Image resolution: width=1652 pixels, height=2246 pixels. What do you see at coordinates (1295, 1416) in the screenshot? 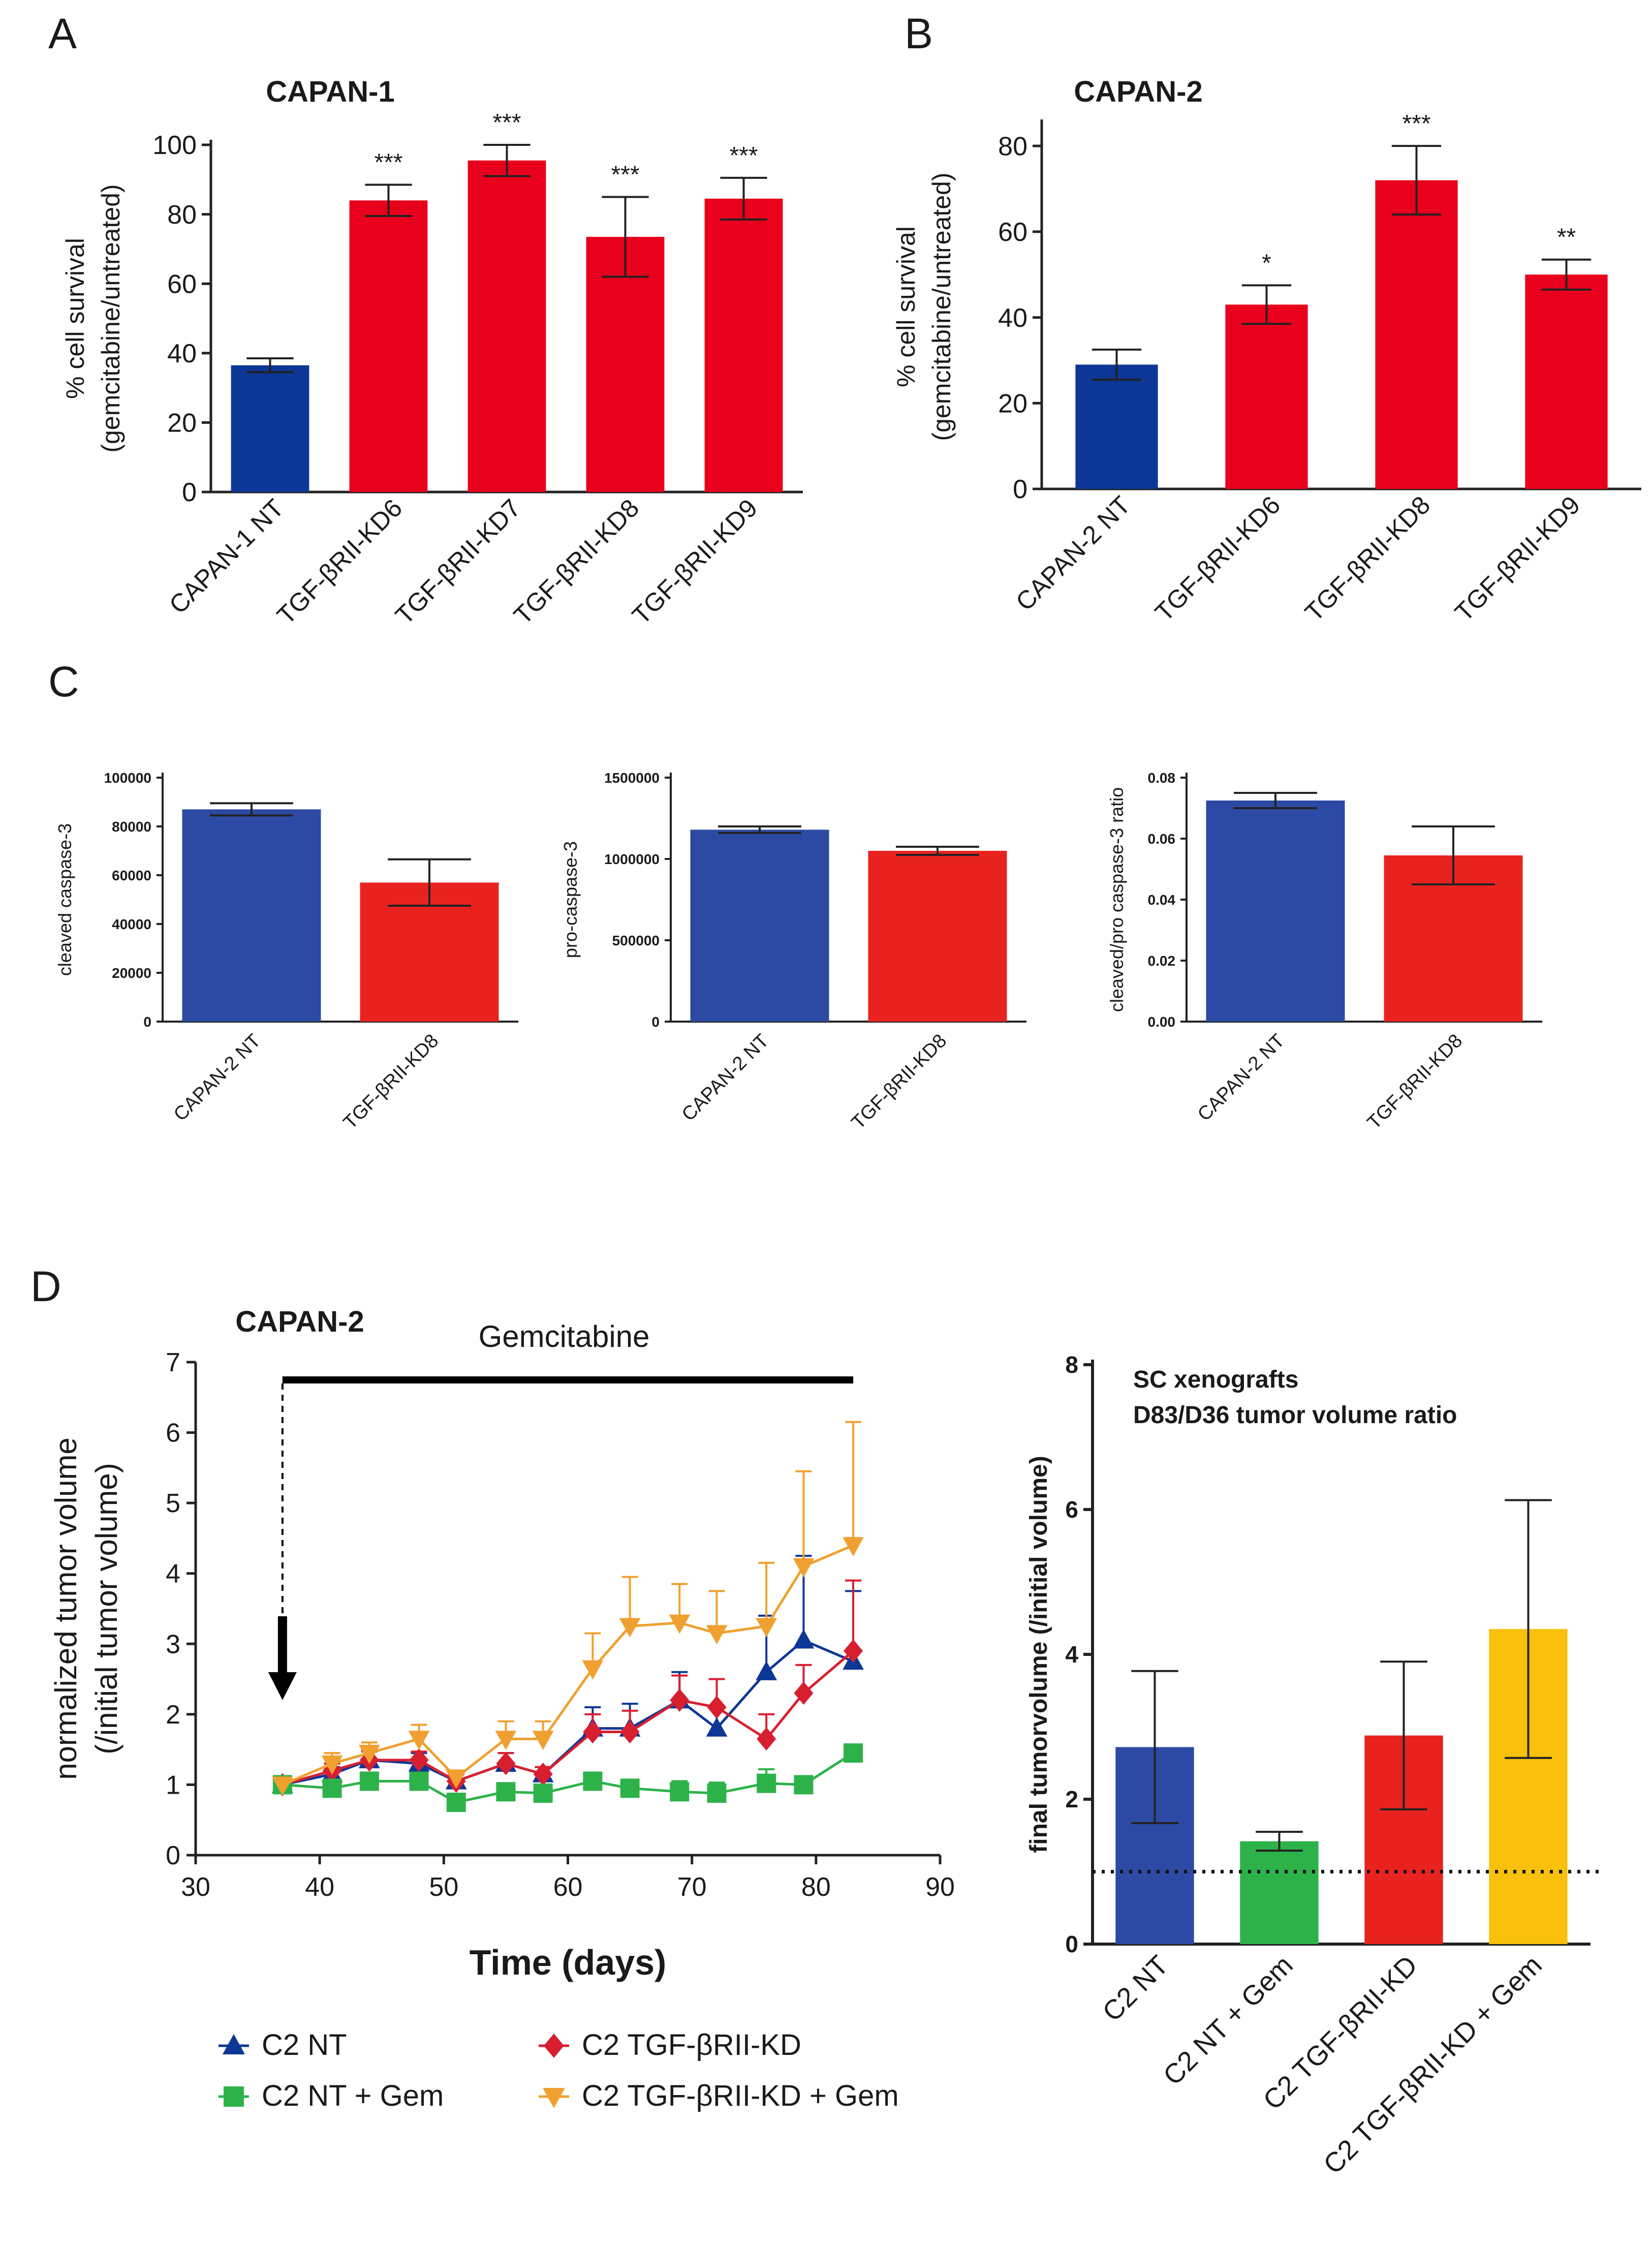
I see `chart-d2-title-line2: D83/D36 tumor volume ratio` at bounding box center [1295, 1416].